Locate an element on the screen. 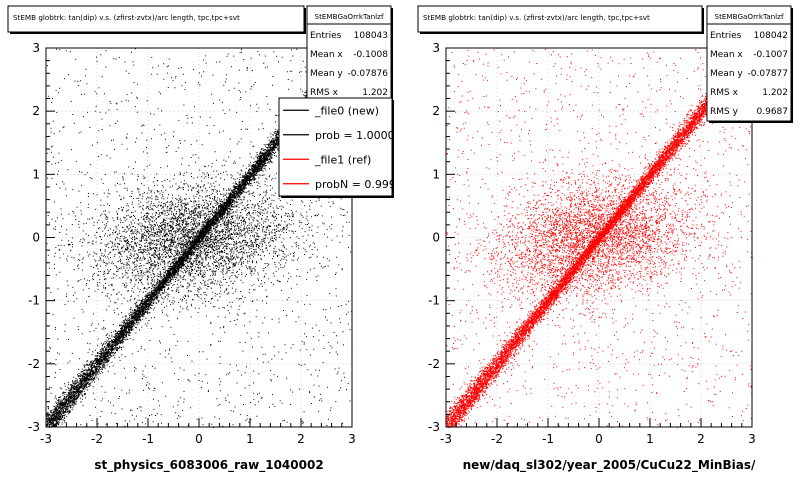 This screenshot has width=800, height=480. stats-box is located at coordinates (749, 63).